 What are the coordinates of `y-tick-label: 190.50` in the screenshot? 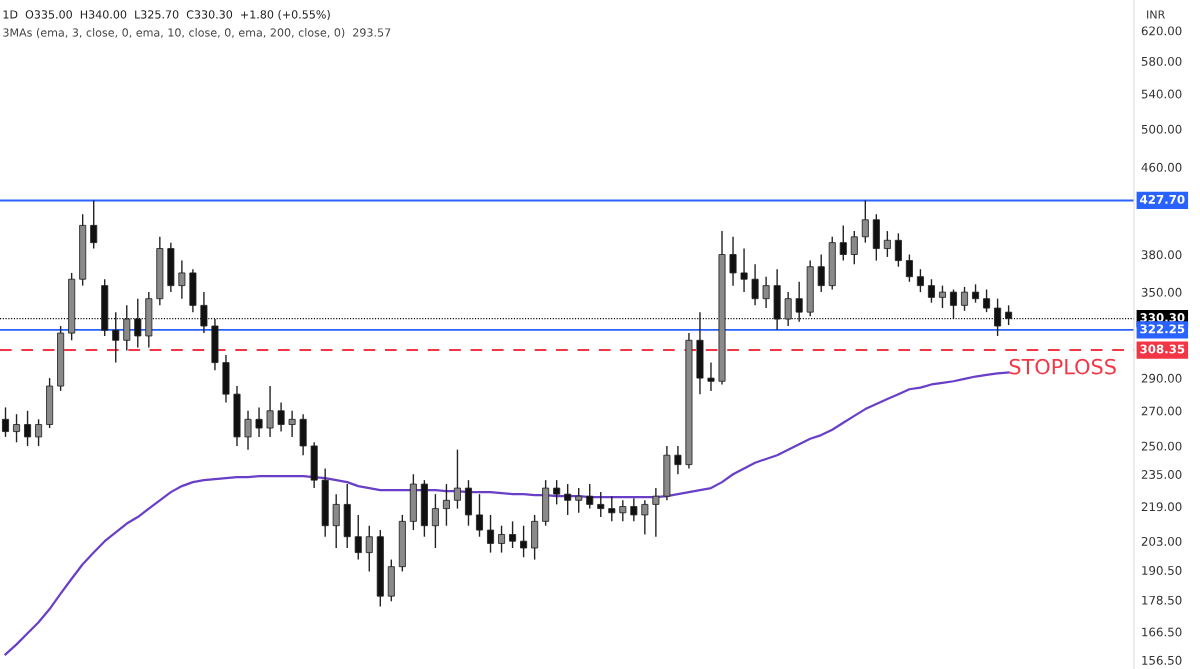 It's located at (1162, 570).